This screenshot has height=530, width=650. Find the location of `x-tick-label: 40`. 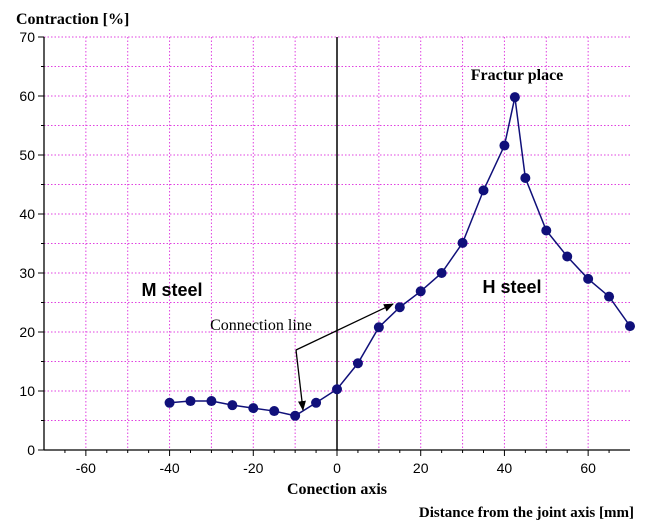

x-tick-label: 40 is located at coordinates (505, 468).